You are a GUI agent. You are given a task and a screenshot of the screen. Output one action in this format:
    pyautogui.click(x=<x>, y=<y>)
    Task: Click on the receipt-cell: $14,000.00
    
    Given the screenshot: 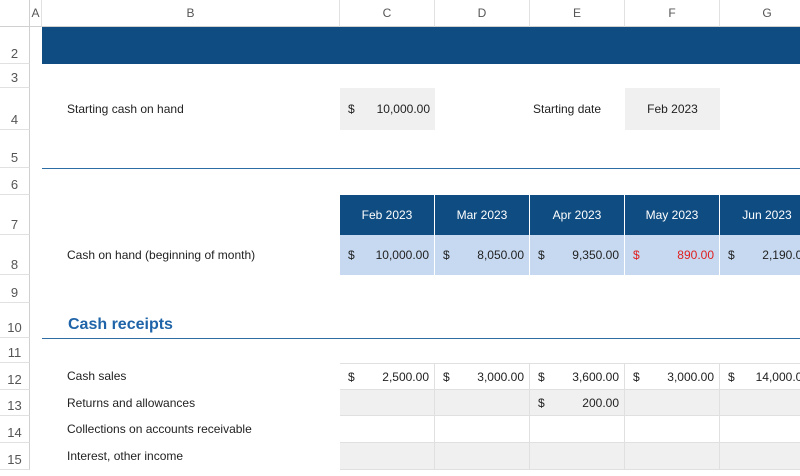 What is the action you would take?
    pyautogui.click(x=760, y=376)
    